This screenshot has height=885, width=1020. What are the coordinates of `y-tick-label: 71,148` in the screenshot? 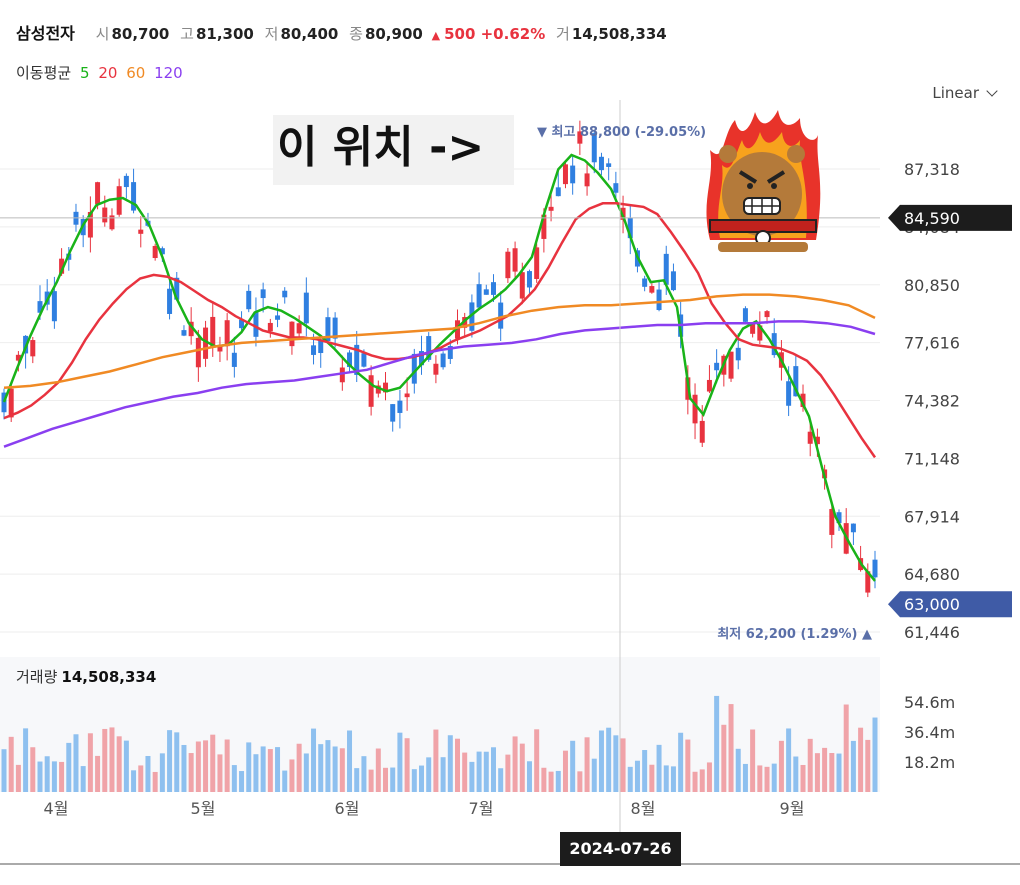 It's located at (932, 458).